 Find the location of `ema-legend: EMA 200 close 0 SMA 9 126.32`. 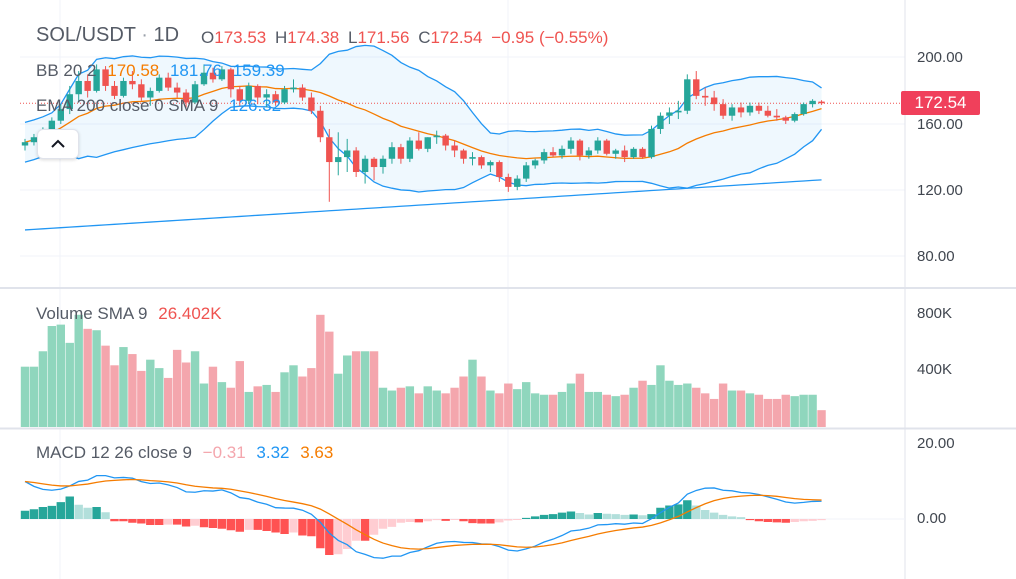

ema-legend: EMA 200 close 0 SMA 9 126.32 is located at coordinates (158, 106).